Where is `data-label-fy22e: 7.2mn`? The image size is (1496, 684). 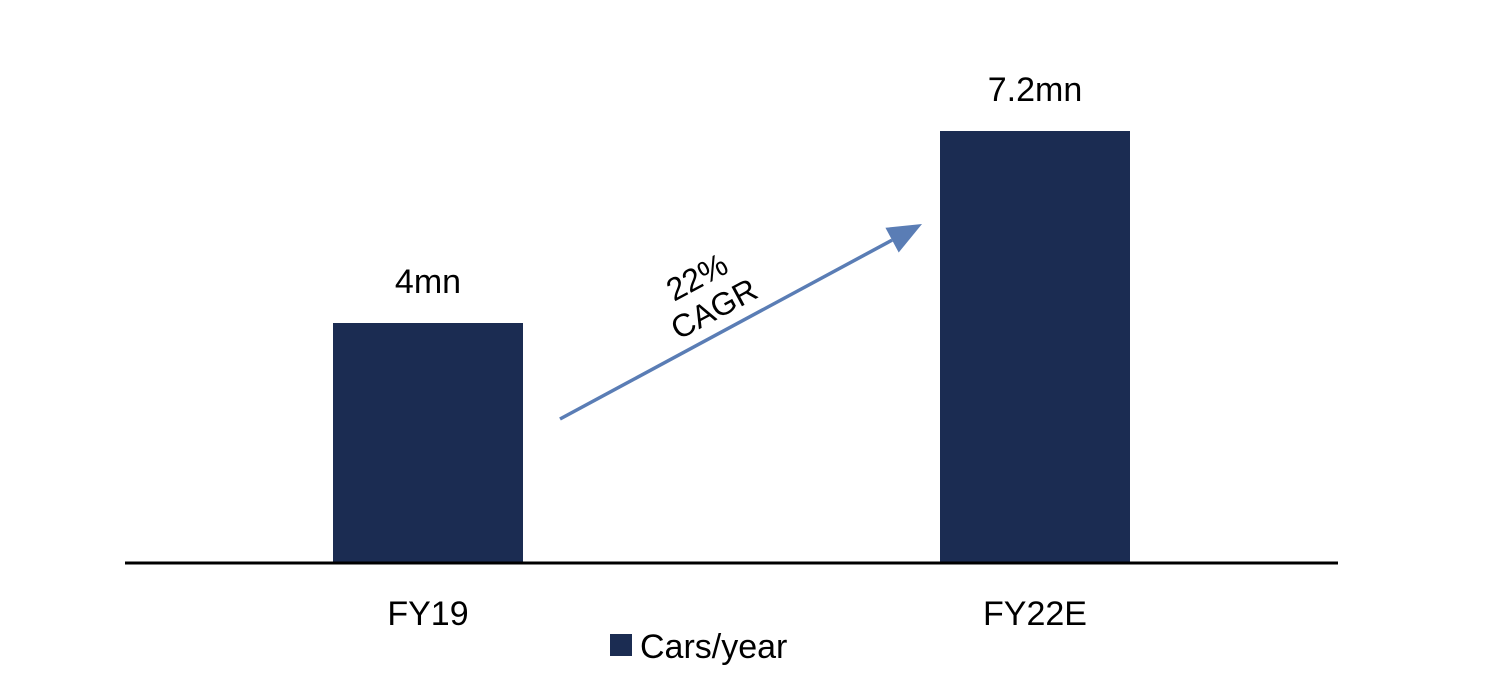 data-label-fy22e: 7.2mn is located at coordinates (1035, 90).